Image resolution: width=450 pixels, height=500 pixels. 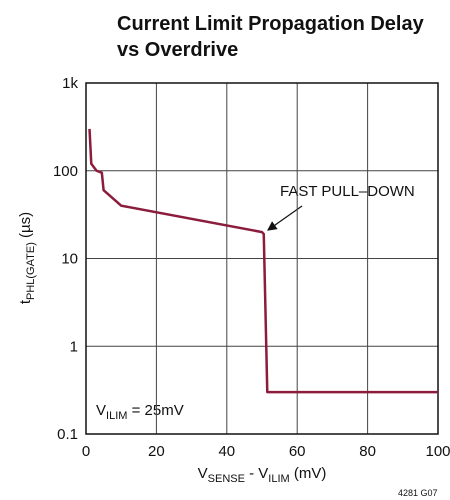 I want to click on x-axis-label-part: - V, so click(x=256, y=473).